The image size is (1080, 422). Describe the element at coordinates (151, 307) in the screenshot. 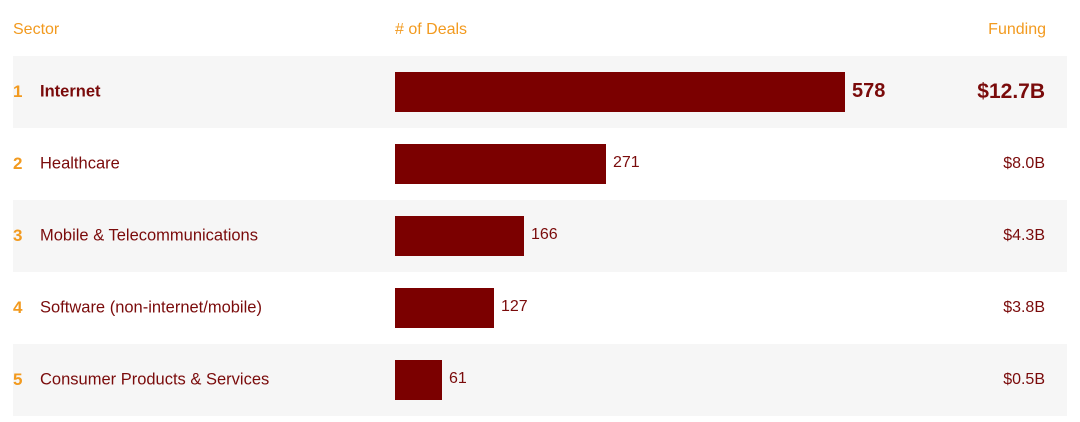

I see `sector-label: Software (non-internet/mobile)` at that location.